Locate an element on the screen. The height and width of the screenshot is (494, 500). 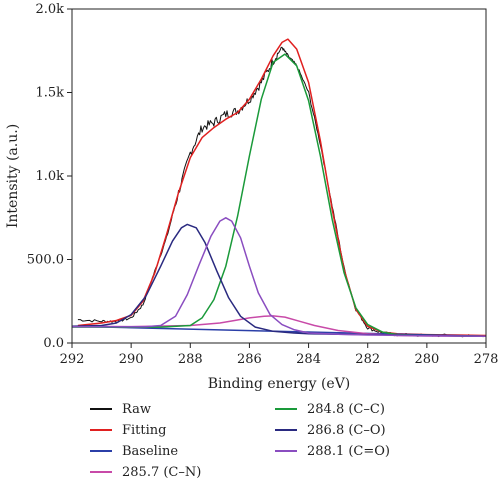
legend-label-284-8-c-c: 284.8 (C–C) is located at coordinates (346, 409).